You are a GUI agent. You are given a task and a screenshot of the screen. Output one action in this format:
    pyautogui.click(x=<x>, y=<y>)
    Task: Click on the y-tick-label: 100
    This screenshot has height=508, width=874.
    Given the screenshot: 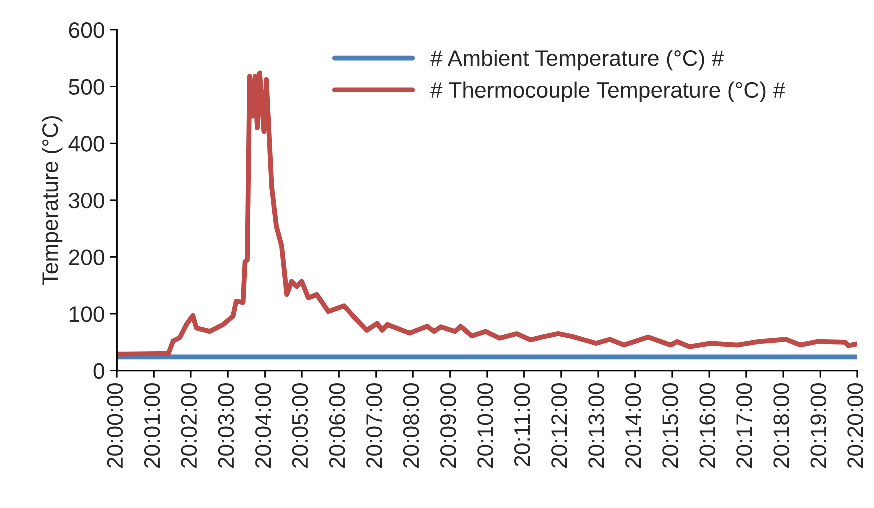 What is the action you would take?
    pyautogui.click(x=87, y=314)
    